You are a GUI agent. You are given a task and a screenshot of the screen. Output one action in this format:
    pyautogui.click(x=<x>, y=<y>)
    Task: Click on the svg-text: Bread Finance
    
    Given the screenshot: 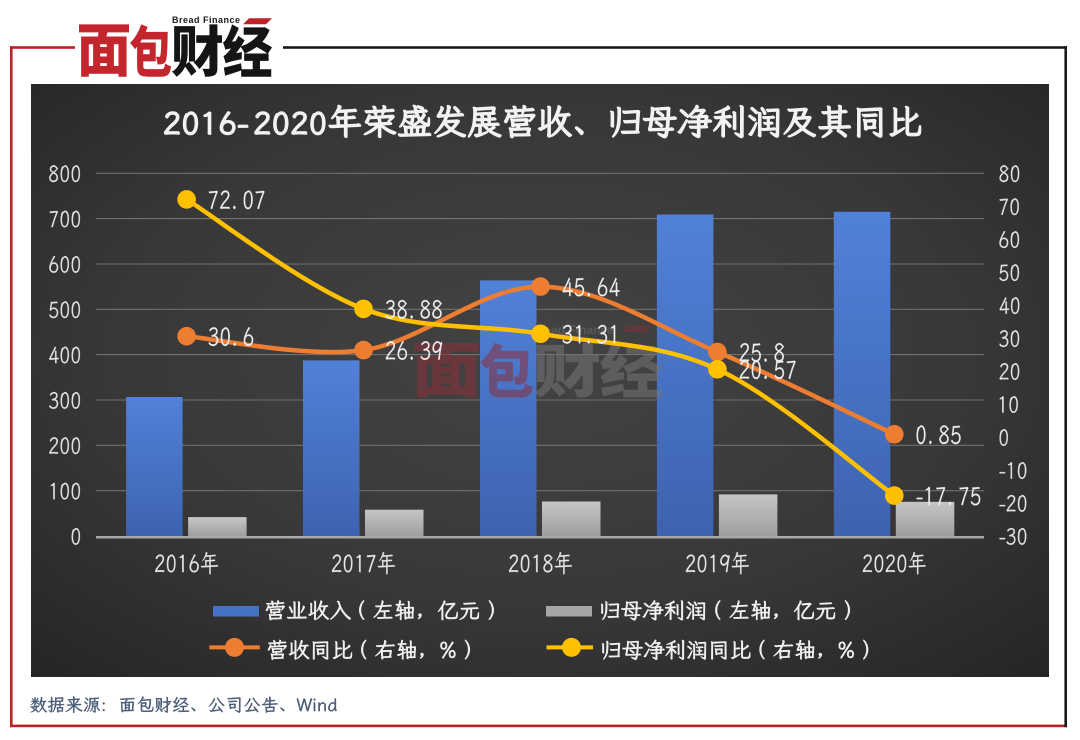 What is the action you would take?
    pyautogui.click(x=206, y=20)
    